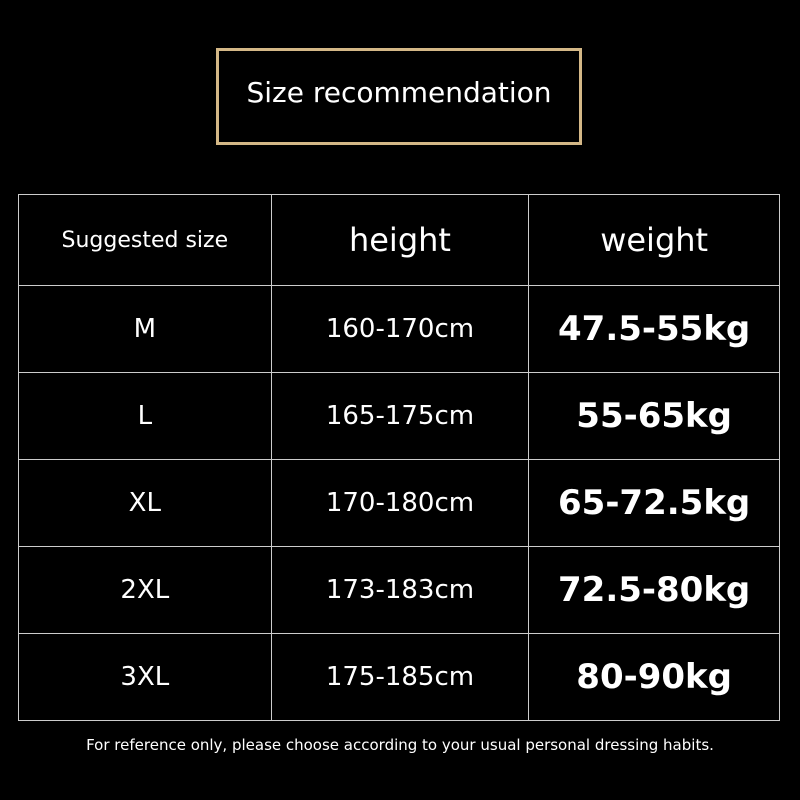 This screenshot has width=800, height=800. I want to click on cell: 2XL, so click(145, 590).